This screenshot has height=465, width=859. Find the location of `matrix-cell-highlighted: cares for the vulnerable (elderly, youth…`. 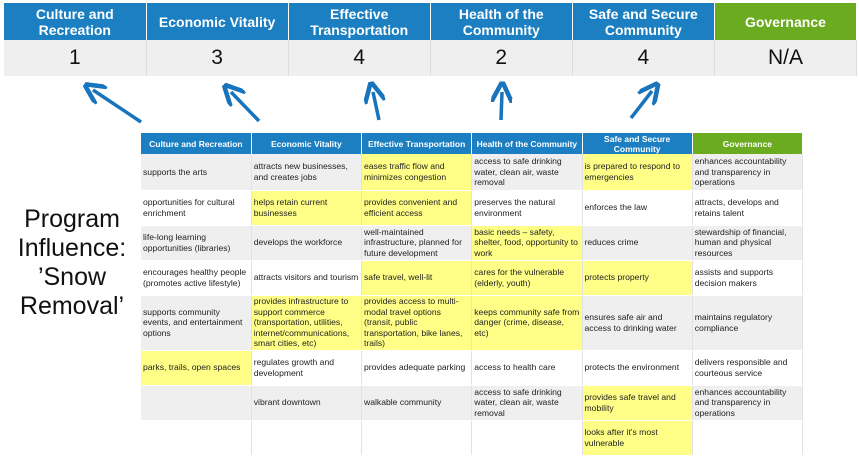

matrix-cell-highlighted: cares for the vulnerable (elderly, youth… is located at coordinates (527, 278).